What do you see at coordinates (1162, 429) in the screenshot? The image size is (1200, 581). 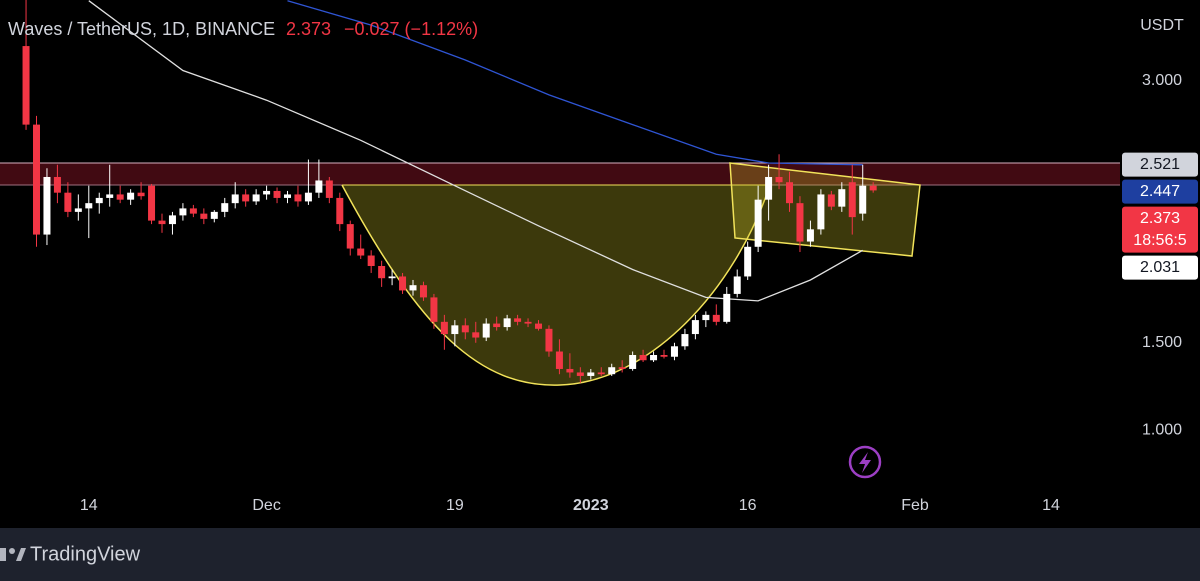 I see `y-tick-label: 1.000` at bounding box center [1162, 429].